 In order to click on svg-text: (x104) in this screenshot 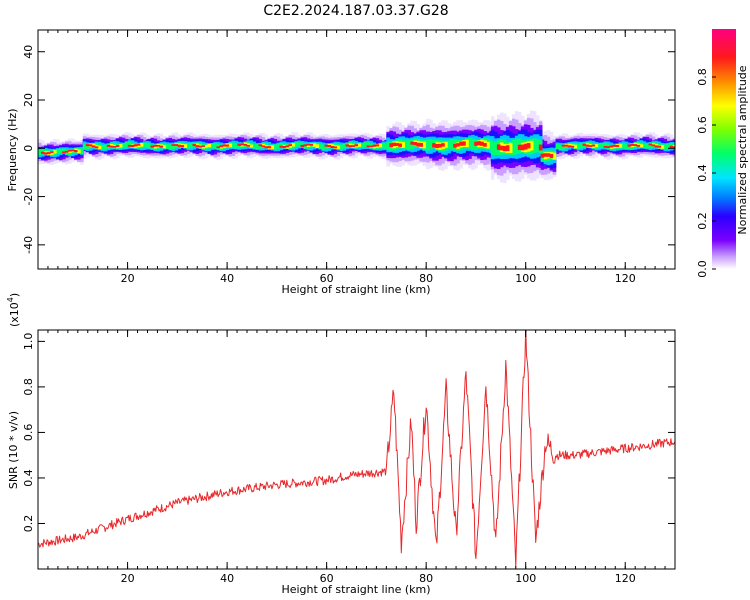, I will do `click(13, 310)`.